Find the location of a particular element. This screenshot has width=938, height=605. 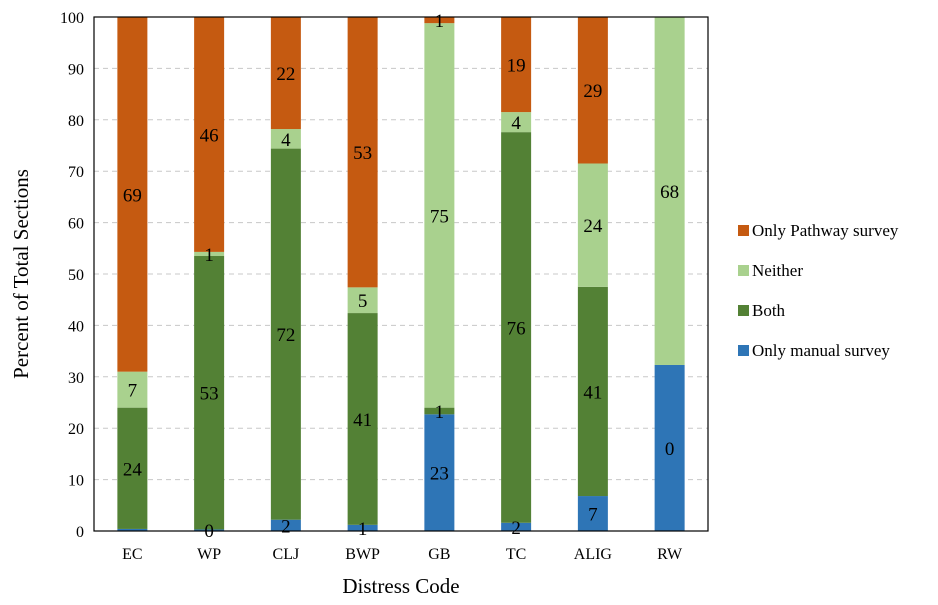

x-tick-label: TC is located at coordinates (516, 554).